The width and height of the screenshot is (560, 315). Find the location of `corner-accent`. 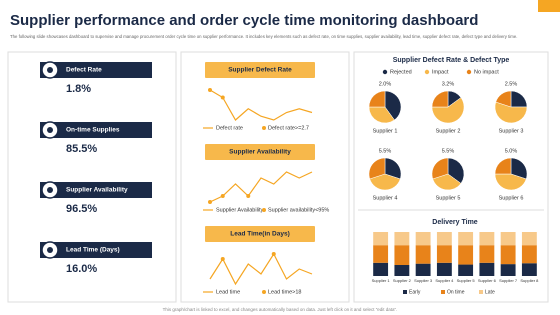

corner-accent is located at coordinates (549, 6).